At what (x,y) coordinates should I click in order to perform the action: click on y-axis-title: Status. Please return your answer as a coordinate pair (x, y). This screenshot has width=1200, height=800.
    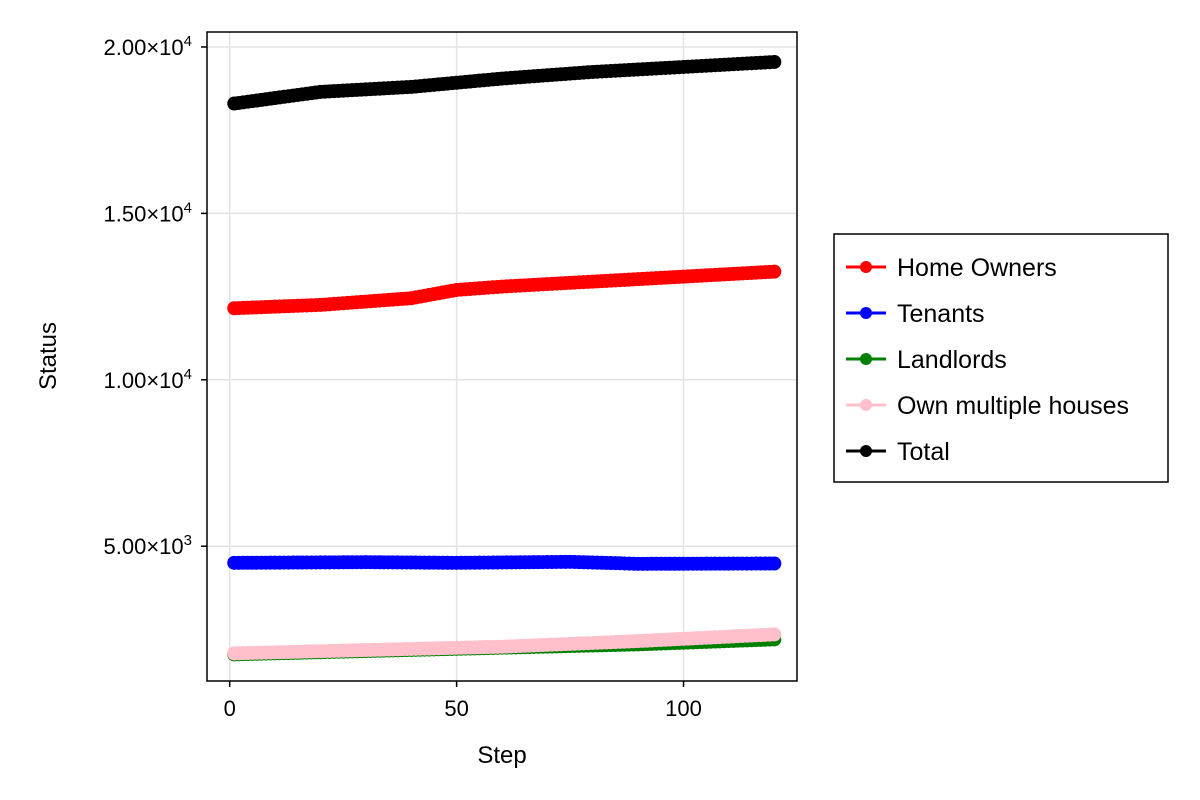
    Looking at the image, I should click on (48, 356).